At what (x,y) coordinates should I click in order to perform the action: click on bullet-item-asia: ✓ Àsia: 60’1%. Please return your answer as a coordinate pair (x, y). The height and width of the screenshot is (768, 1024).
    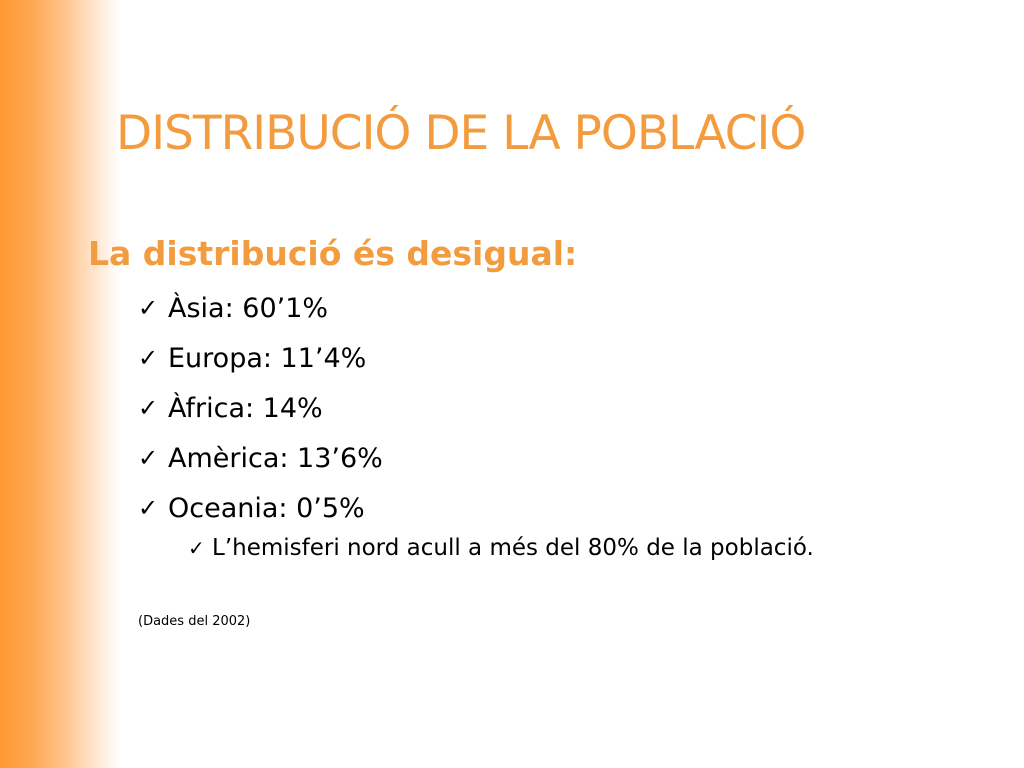
    Looking at the image, I should click on (260, 308).